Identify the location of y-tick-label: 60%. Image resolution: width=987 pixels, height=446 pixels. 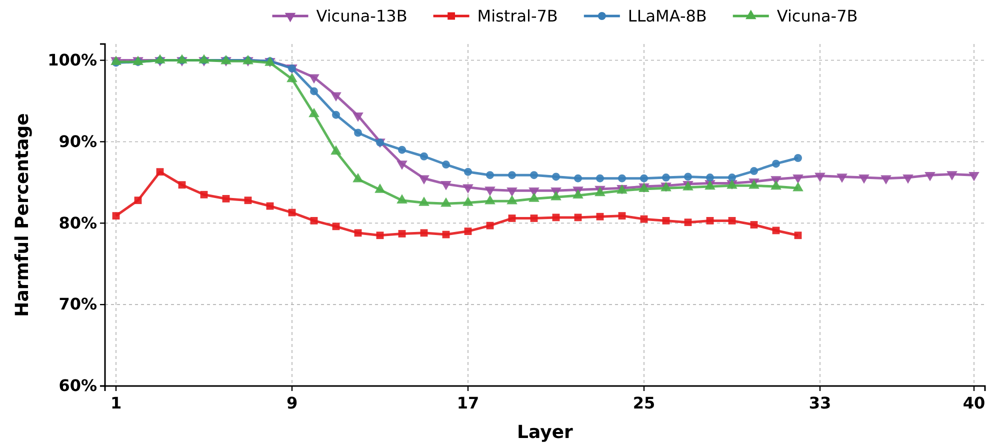
(77, 386).